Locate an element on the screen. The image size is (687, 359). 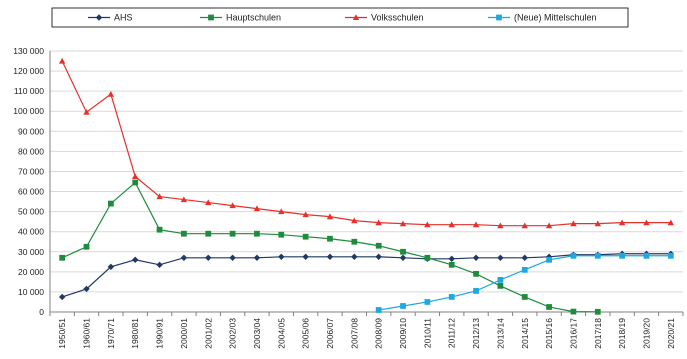
y-tick-label: 70 000 is located at coordinates (31, 171).